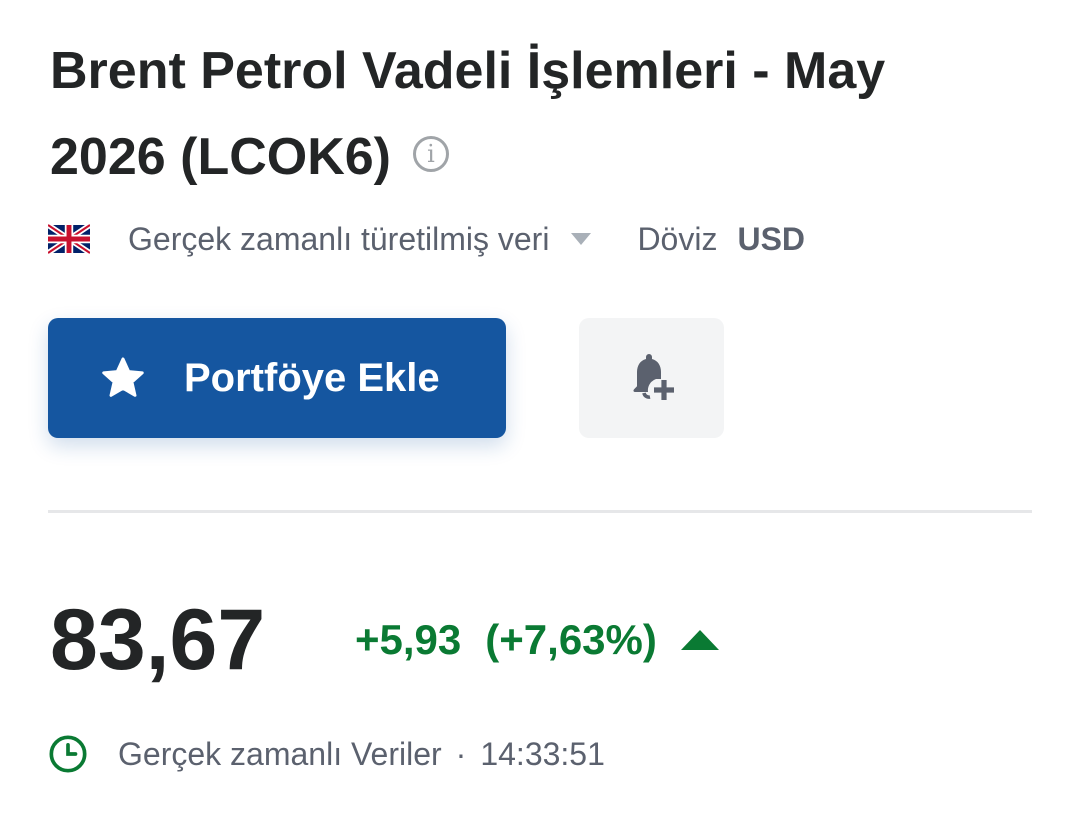 The width and height of the screenshot is (1080, 832). What do you see at coordinates (571, 639) in the screenshot?
I see `change-percent: (+7,63%)` at bounding box center [571, 639].